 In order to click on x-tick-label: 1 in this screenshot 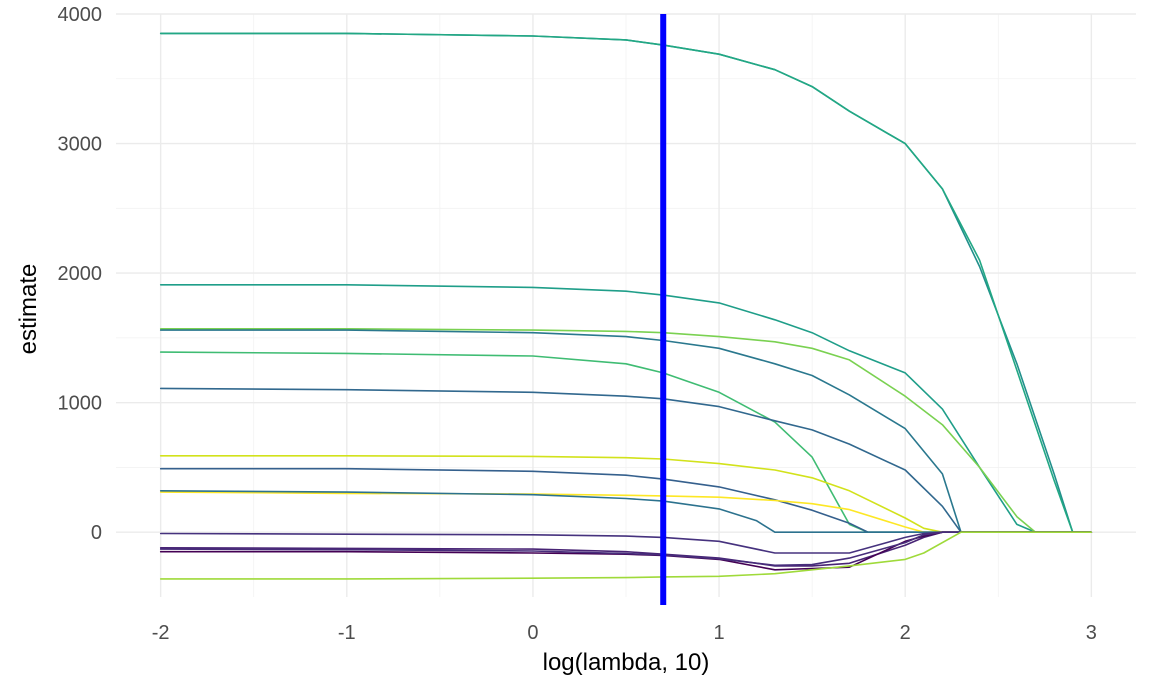, I will do `click(719, 633)`.